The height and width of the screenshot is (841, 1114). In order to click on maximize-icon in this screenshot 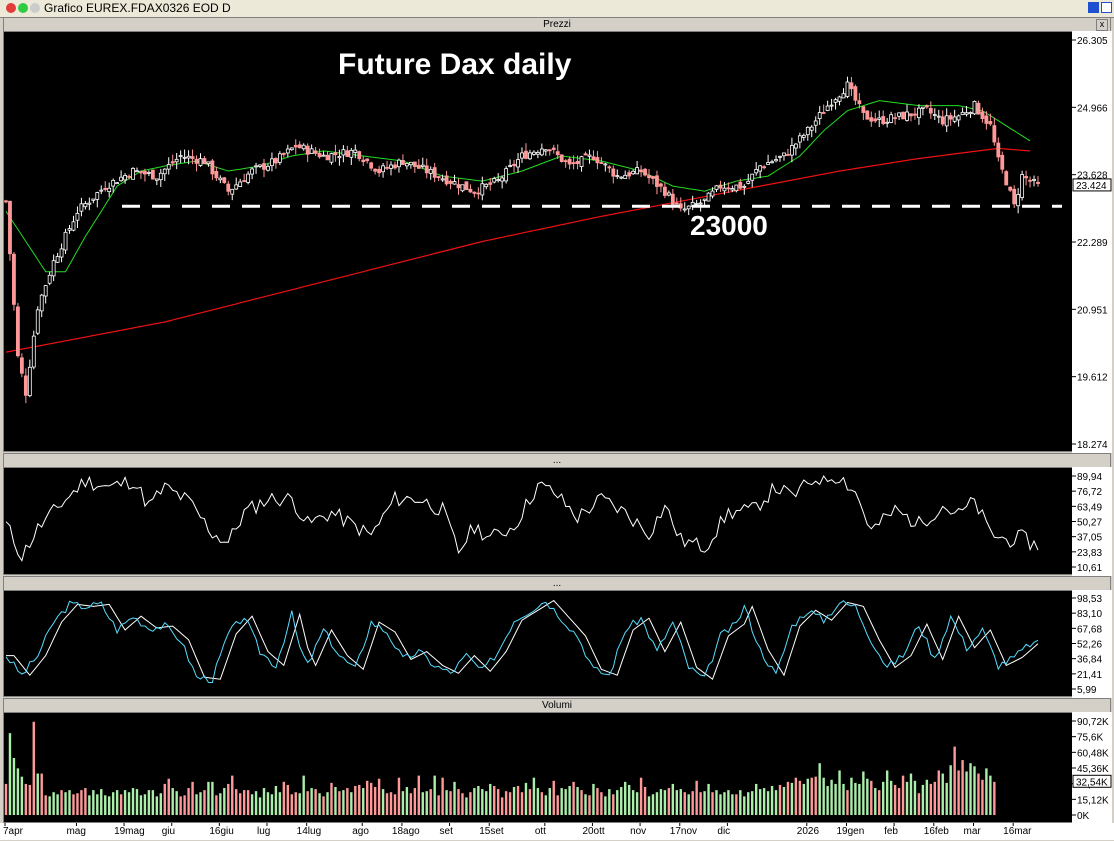, I will do `click(1106, 7)`.